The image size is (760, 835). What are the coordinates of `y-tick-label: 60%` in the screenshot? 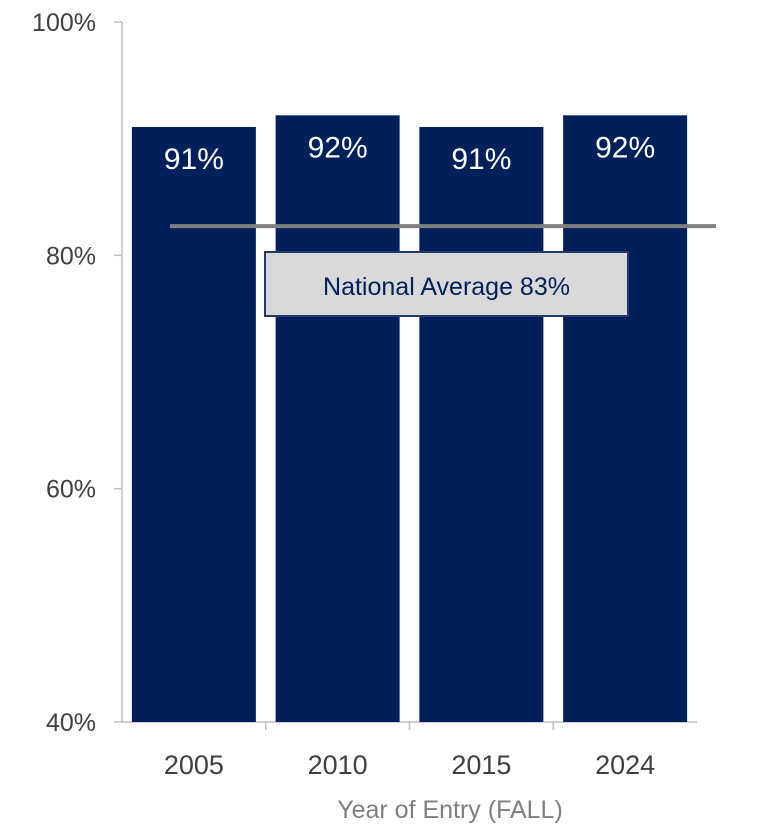 It's located at (71, 490).